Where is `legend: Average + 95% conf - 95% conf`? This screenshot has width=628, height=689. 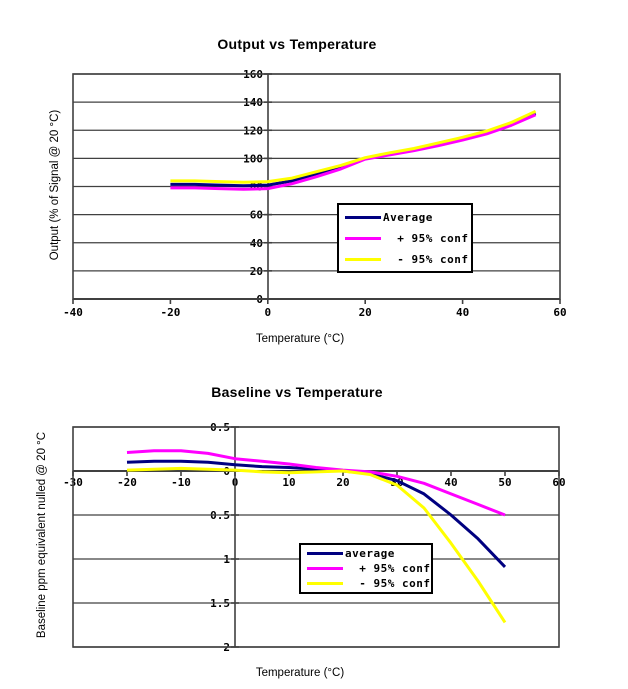 legend: Average + 95% conf - 95% conf is located at coordinates (405, 238).